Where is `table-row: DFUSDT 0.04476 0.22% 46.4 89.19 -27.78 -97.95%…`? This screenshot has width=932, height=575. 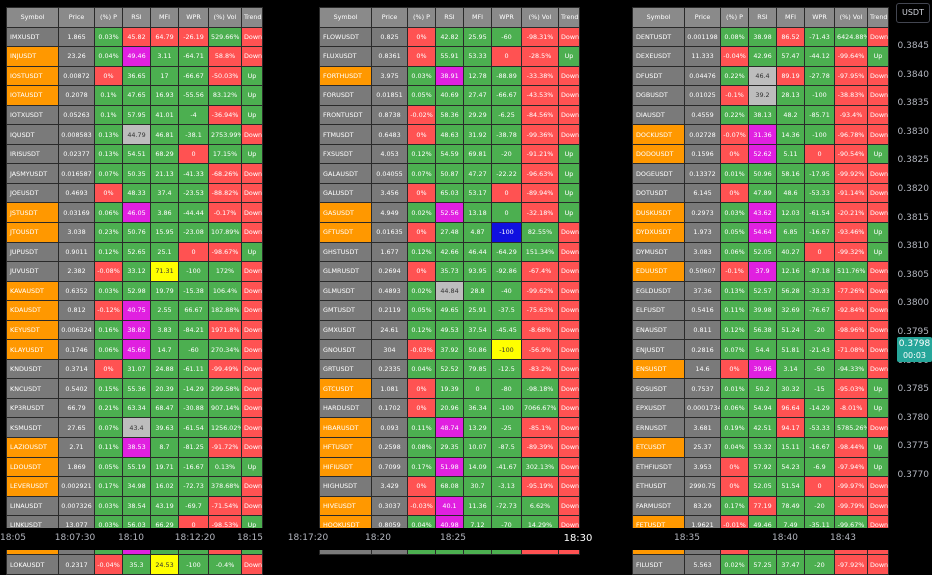 table-row: DFUSDT 0.04476 0.22% 46.4 89.19 -27.78 -97.95%… is located at coordinates (760, 76).